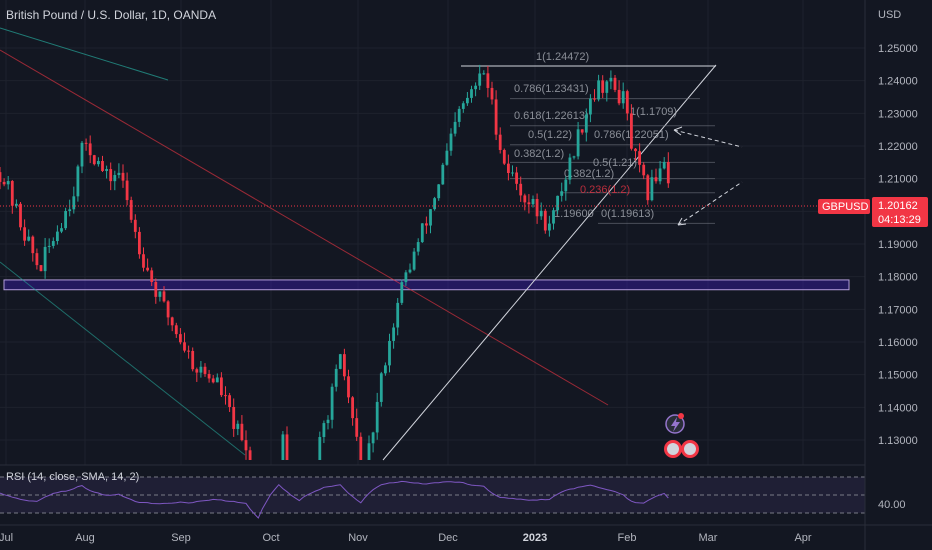 The height and width of the screenshot is (550, 932). Describe the element at coordinates (710, 203) in the screenshot. I see `arrow-down-scenario` at that location.